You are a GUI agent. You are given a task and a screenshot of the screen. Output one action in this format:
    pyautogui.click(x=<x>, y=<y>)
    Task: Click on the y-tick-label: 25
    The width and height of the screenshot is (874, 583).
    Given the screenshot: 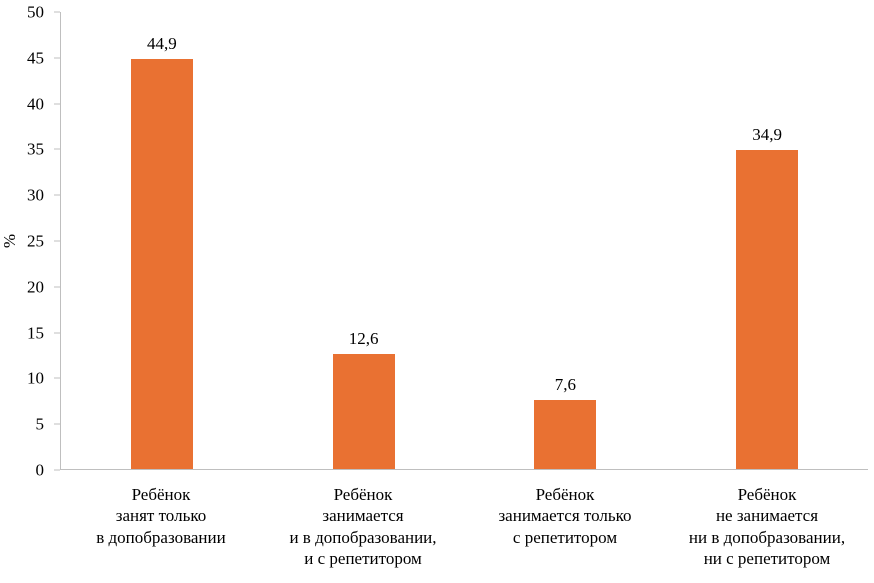 What is the action you would take?
    pyautogui.click(x=35, y=241)
    